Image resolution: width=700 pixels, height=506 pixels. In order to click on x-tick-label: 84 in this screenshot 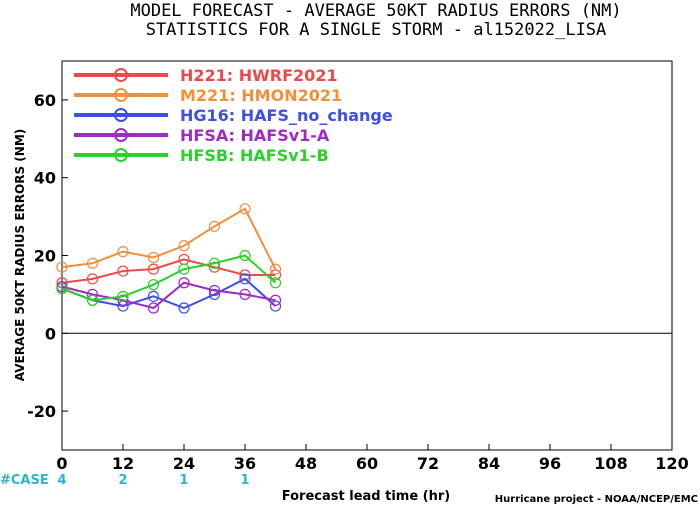, I will do `click(489, 463)`.